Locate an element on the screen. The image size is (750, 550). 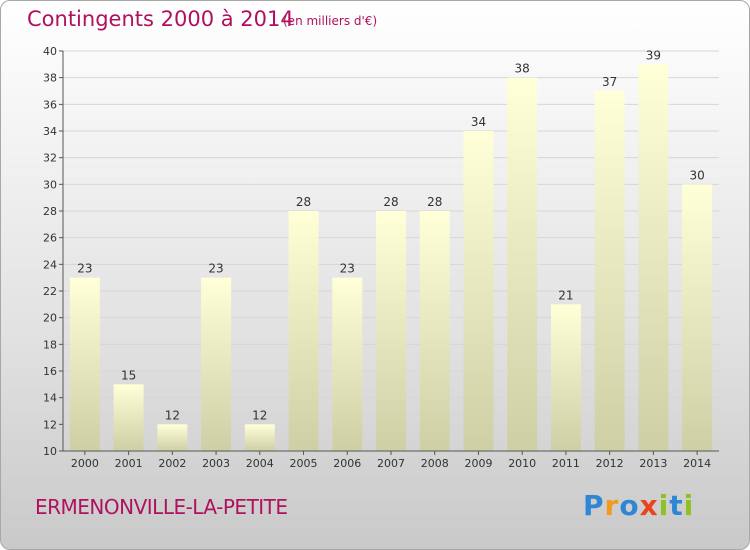
x-tick-label: 2013 is located at coordinates (653, 463).